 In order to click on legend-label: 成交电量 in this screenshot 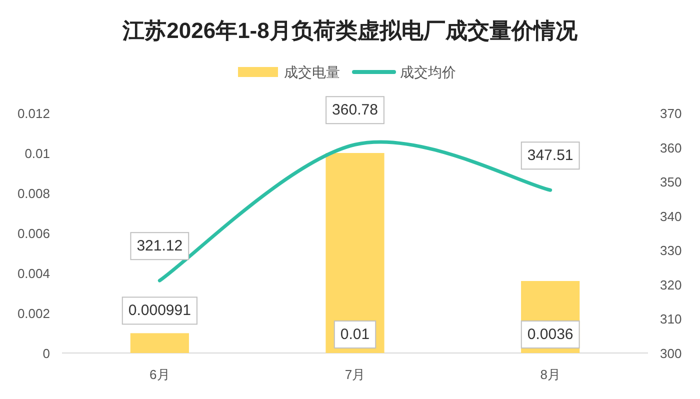, I will do `click(312, 72)`.